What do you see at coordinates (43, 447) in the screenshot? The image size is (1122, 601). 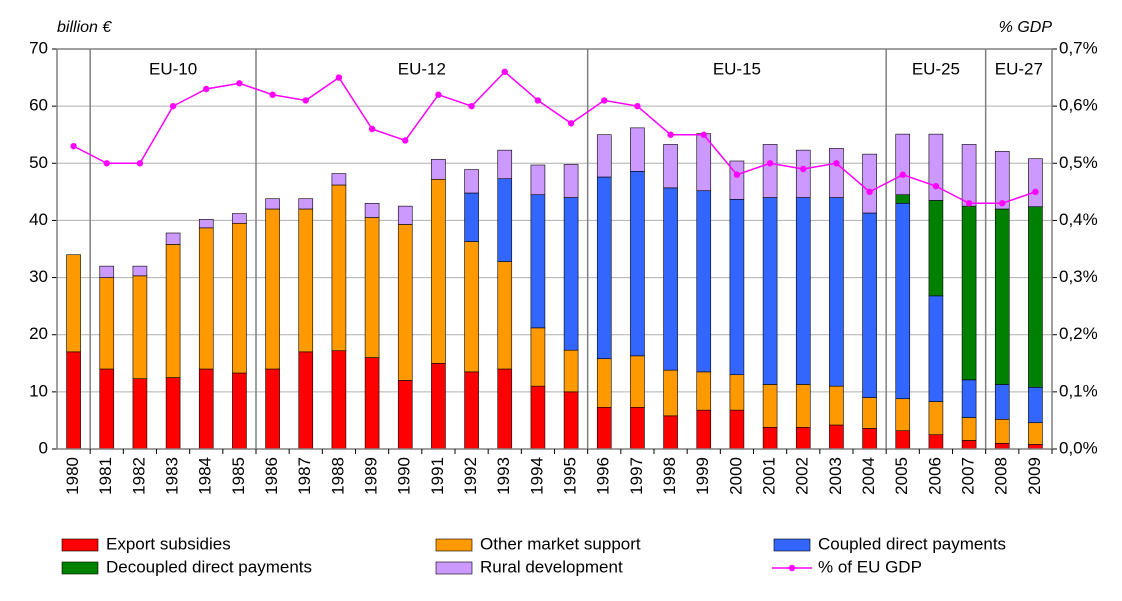 I see `y-tick-label: 0` at bounding box center [43, 447].